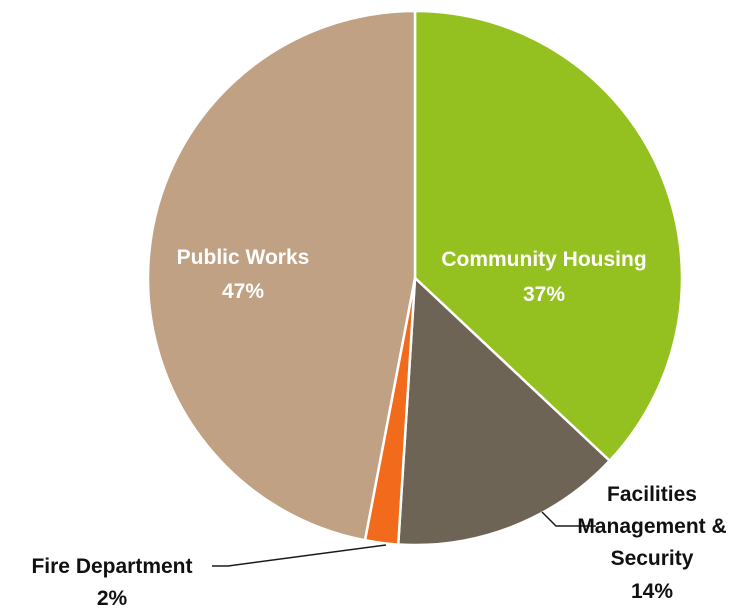 The width and height of the screenshot is (745, 612). What do you see at coordinates (112, 598) in the screenshot?
I see `value-fire-department: 2%` at bounding box center [112, 598].